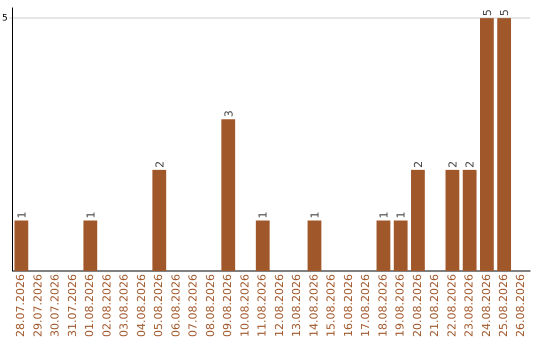  What do you see at coordinates (175, 306) in the screenshot?
I see `x-tick-label: 06.08.2026` at bounding box center [175, 306].